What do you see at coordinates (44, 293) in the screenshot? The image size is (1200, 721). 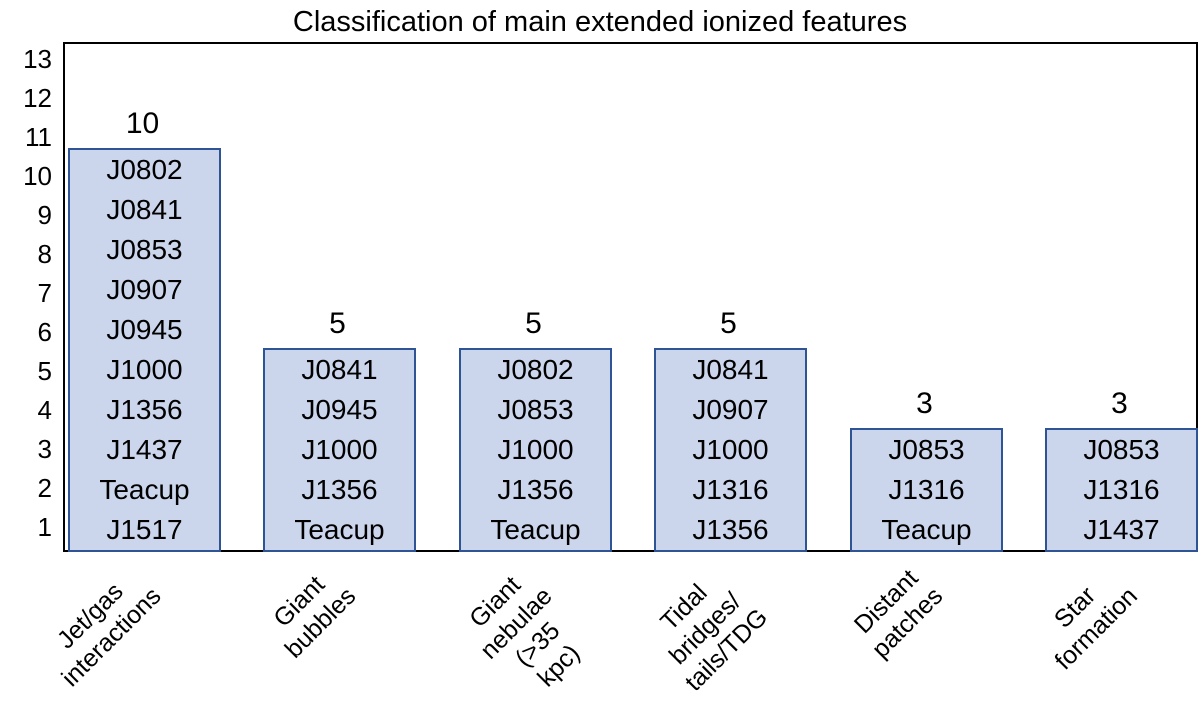 I see `y-axis-tick-label: 7` at bounding box center [44, 293].